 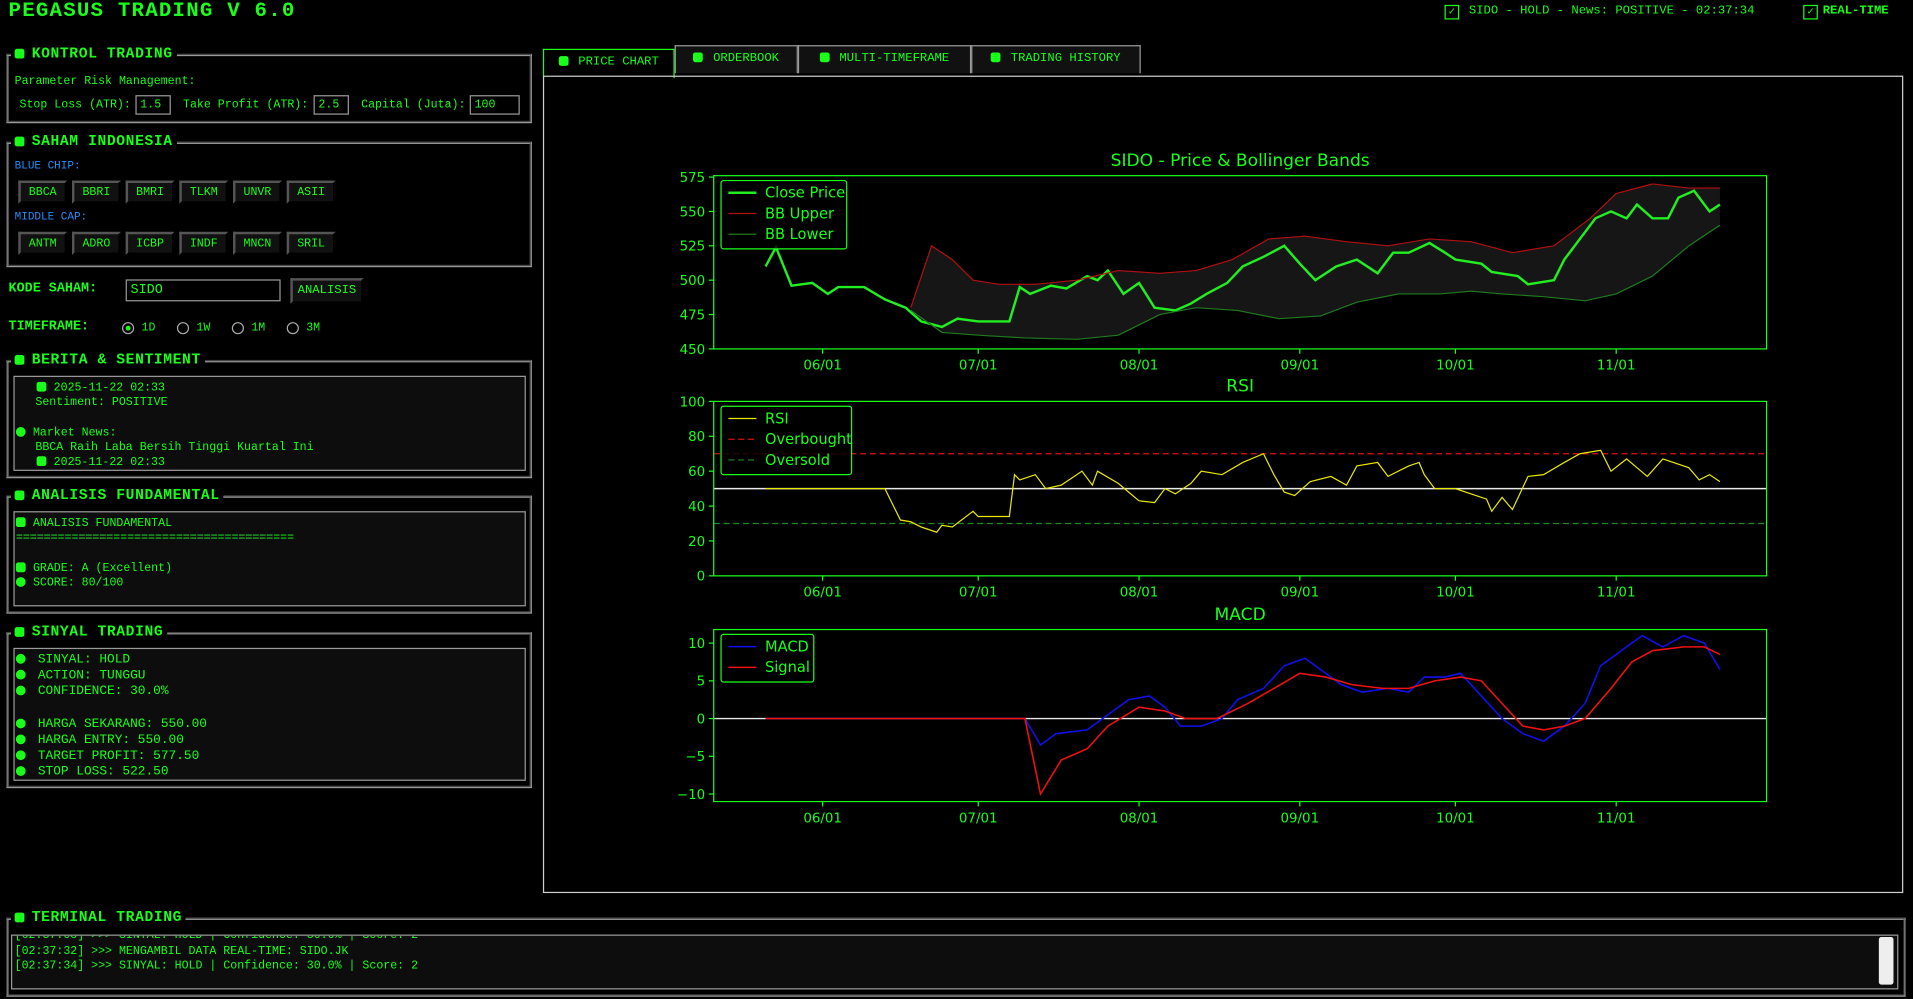 I want to click on stop-loss-input: 1.5, so click(x=153, y=105).